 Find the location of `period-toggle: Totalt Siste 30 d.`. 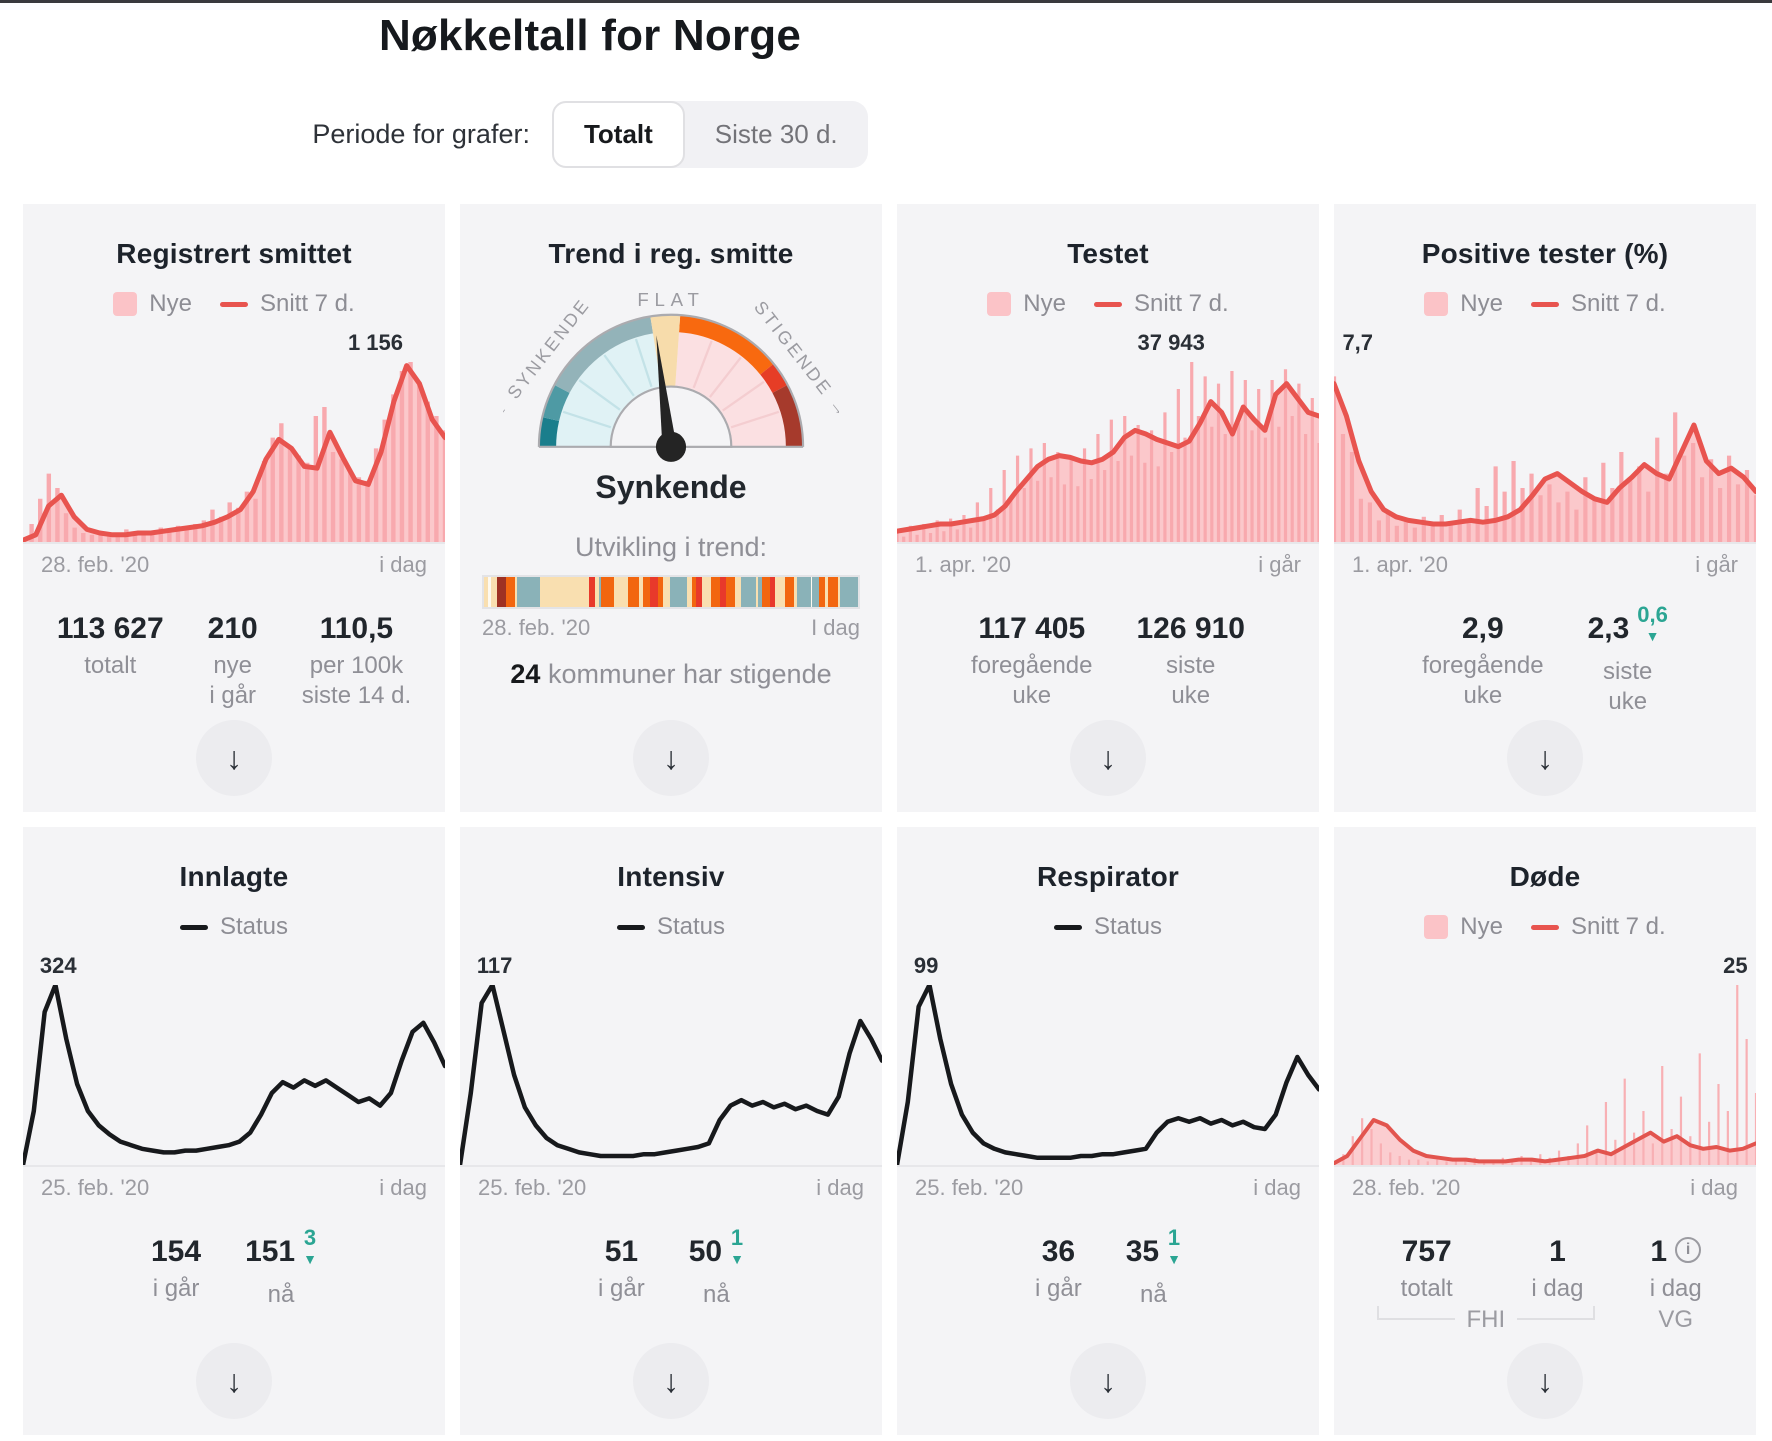

period-toggle: Totalt Siste 30 d. is located at coordinates (709, 134).